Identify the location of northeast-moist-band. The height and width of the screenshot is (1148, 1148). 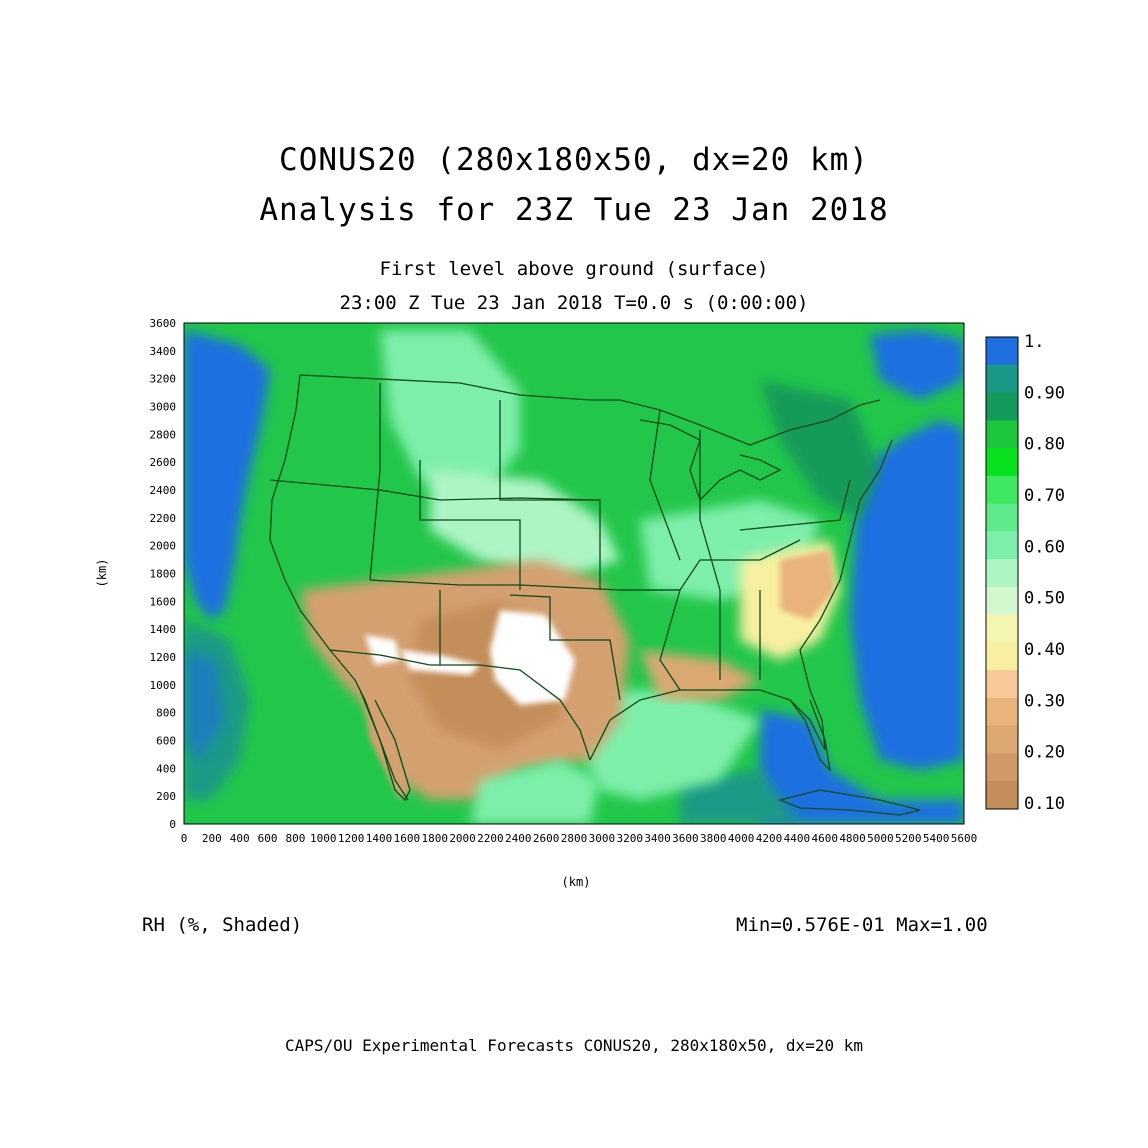
(820, 450).